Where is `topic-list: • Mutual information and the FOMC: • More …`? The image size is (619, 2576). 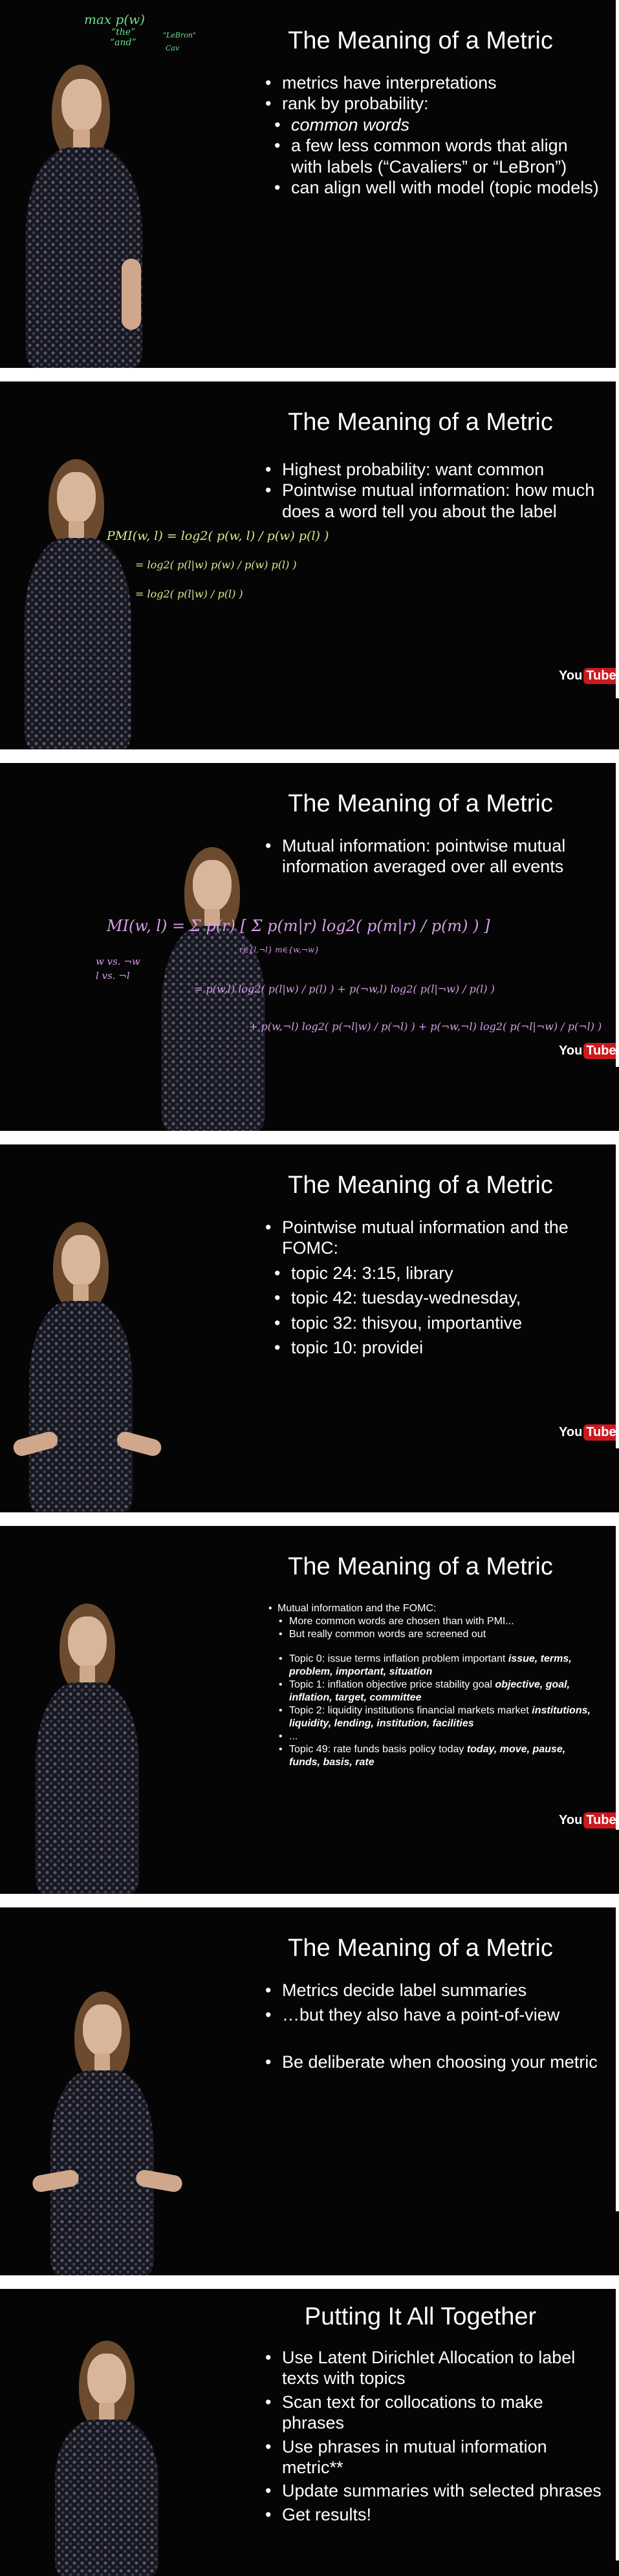
topic-list: • Mutual information and the FOMC: • More … is located at coordinates (430, 1685).